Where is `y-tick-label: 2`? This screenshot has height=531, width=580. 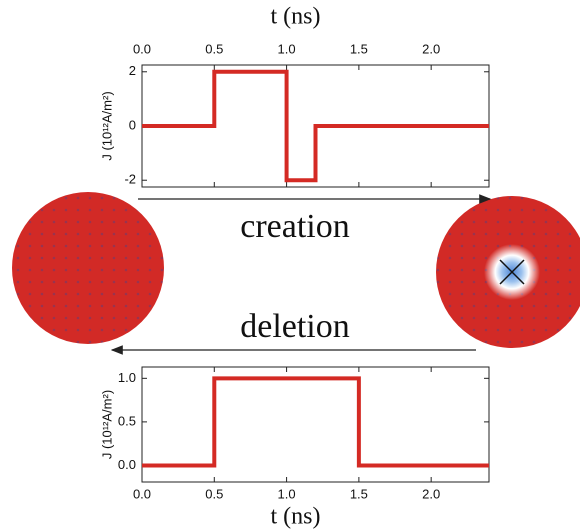
y-tick-label: 2 is located at coordinates (132, 70).